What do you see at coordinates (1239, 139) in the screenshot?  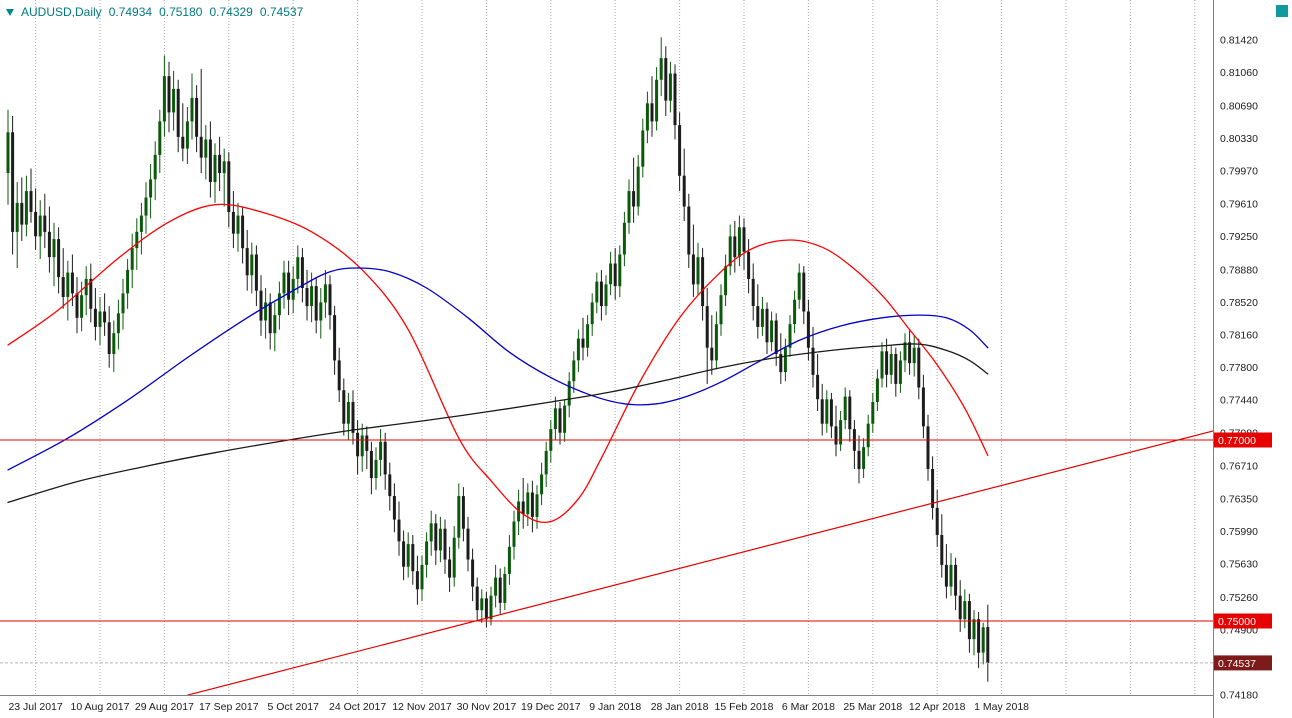 I see `price-axis-label: 0.80330` at bounding box center [1239, 139].